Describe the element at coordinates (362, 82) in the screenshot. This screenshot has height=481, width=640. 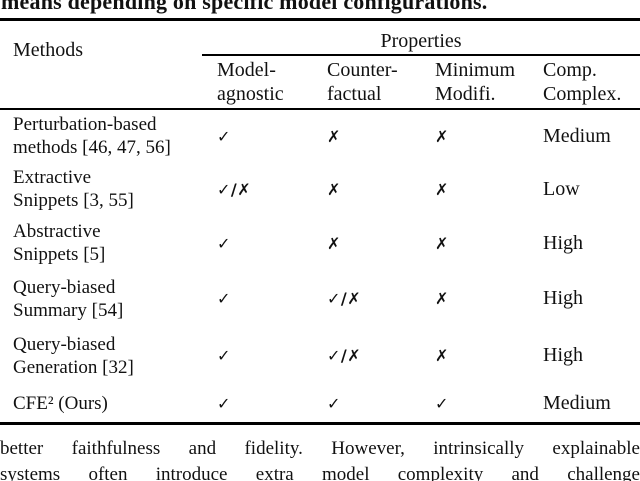
I see `column-header-counterfactual: Counter- factual` at that location.